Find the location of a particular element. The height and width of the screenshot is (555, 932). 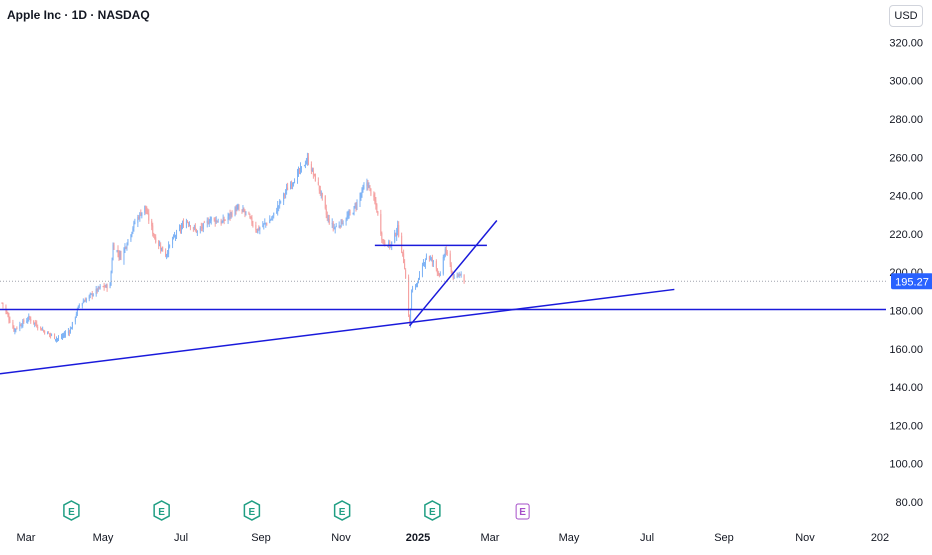

x-tick-label: 202 is located at coordinates (880, 538).